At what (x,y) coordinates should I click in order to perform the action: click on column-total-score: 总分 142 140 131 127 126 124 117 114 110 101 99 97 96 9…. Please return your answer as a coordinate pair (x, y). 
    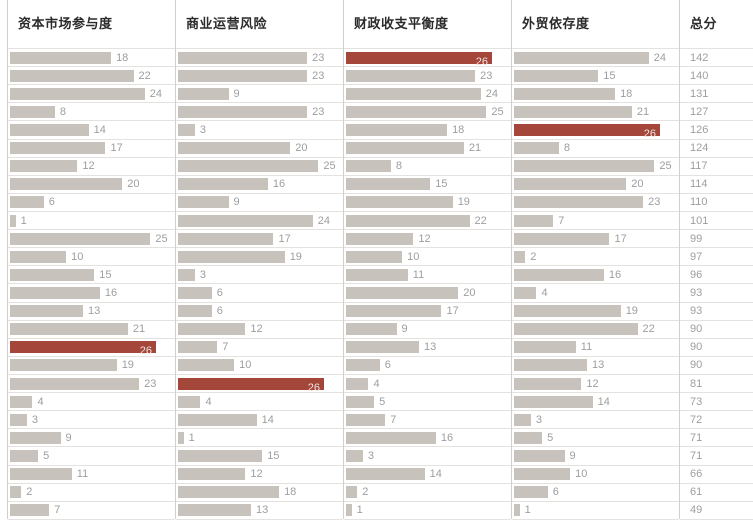
    Looking at the image, I should click on (716, 260).